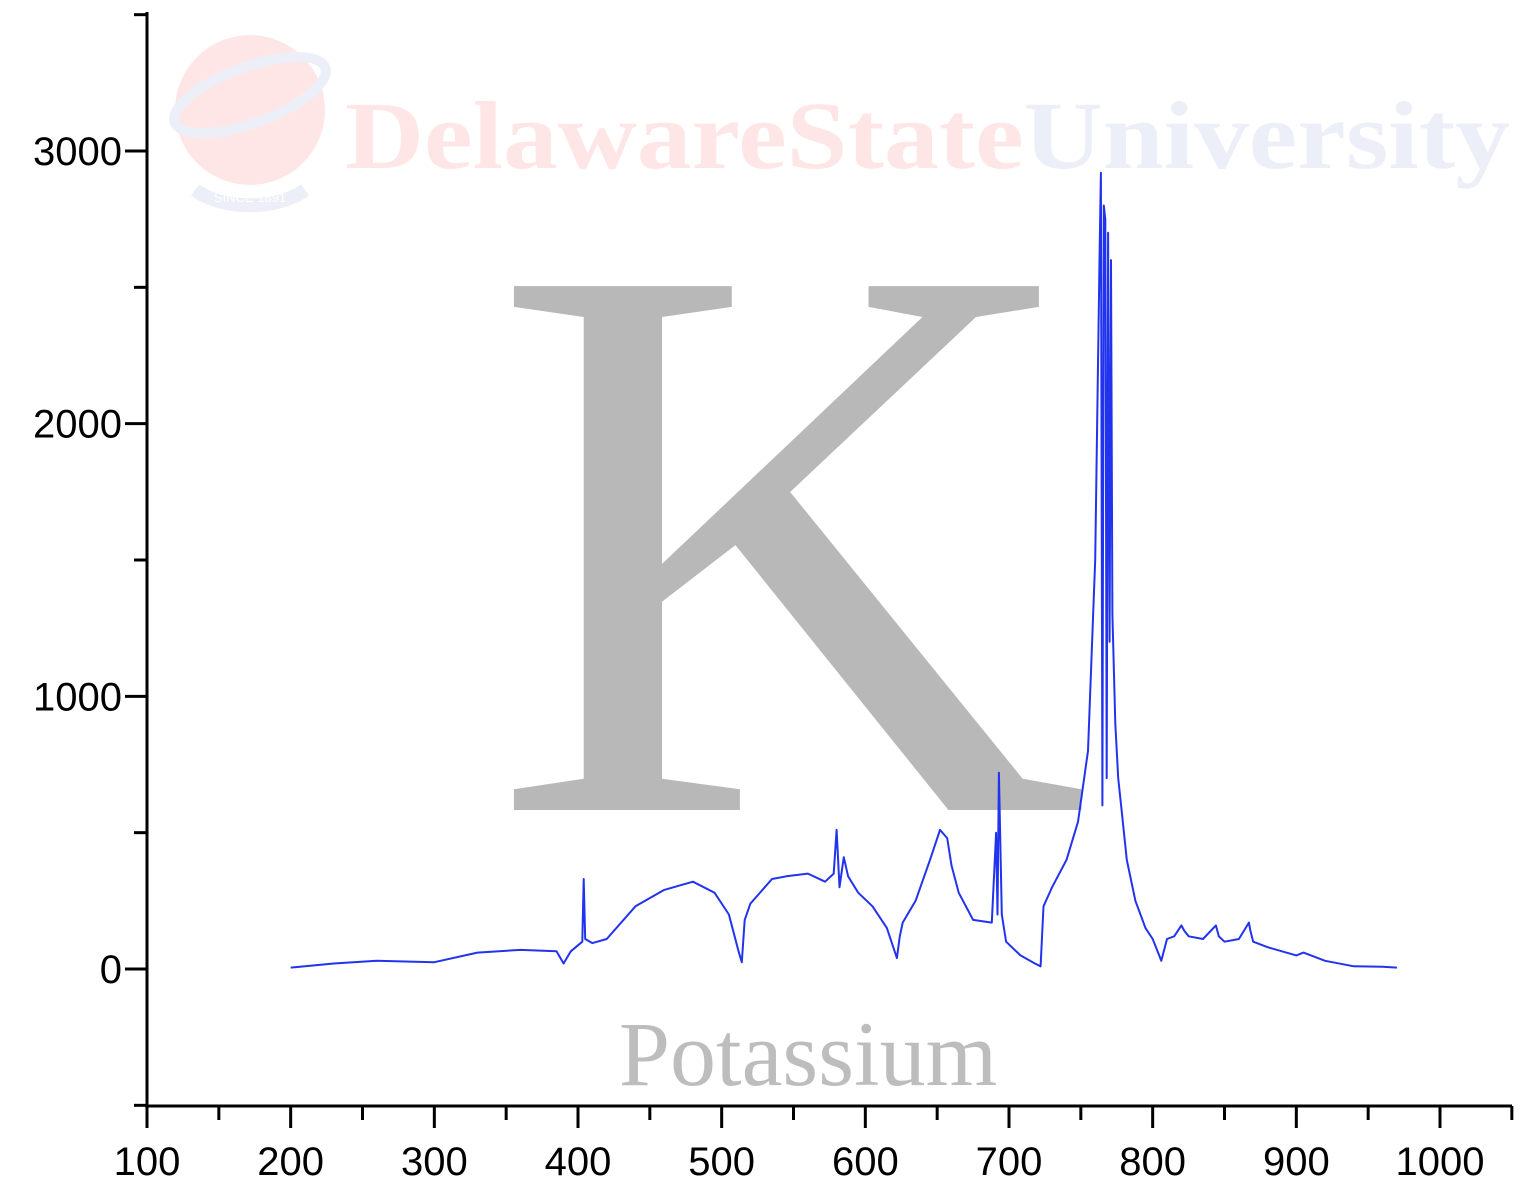 Image resolution: width=1522 pixels, height=1185 pixels. I want to click on x-axis-ticks: 100 200 300 400 500 600 700 800 900 1000, so click(814, 1145).